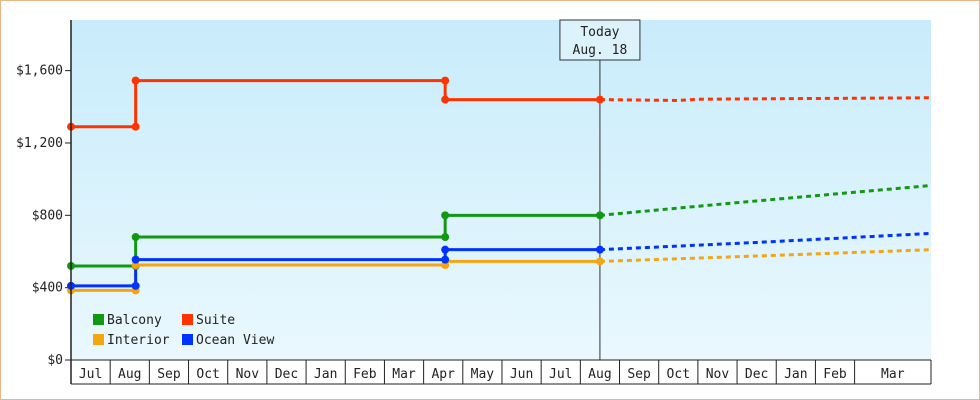 The height and width of the screenshot is (400, 980). I want to click on y-ticks: $0 $400 $800 $1,200 $1,600, so click(43, 216).